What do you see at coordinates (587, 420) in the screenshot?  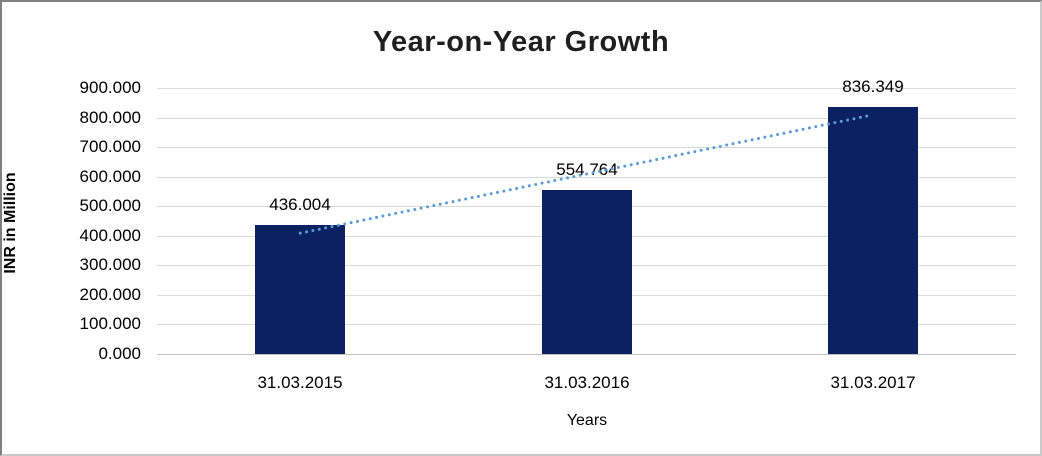 I see `x-axis-title: Years` at bounding box center [587, 420].